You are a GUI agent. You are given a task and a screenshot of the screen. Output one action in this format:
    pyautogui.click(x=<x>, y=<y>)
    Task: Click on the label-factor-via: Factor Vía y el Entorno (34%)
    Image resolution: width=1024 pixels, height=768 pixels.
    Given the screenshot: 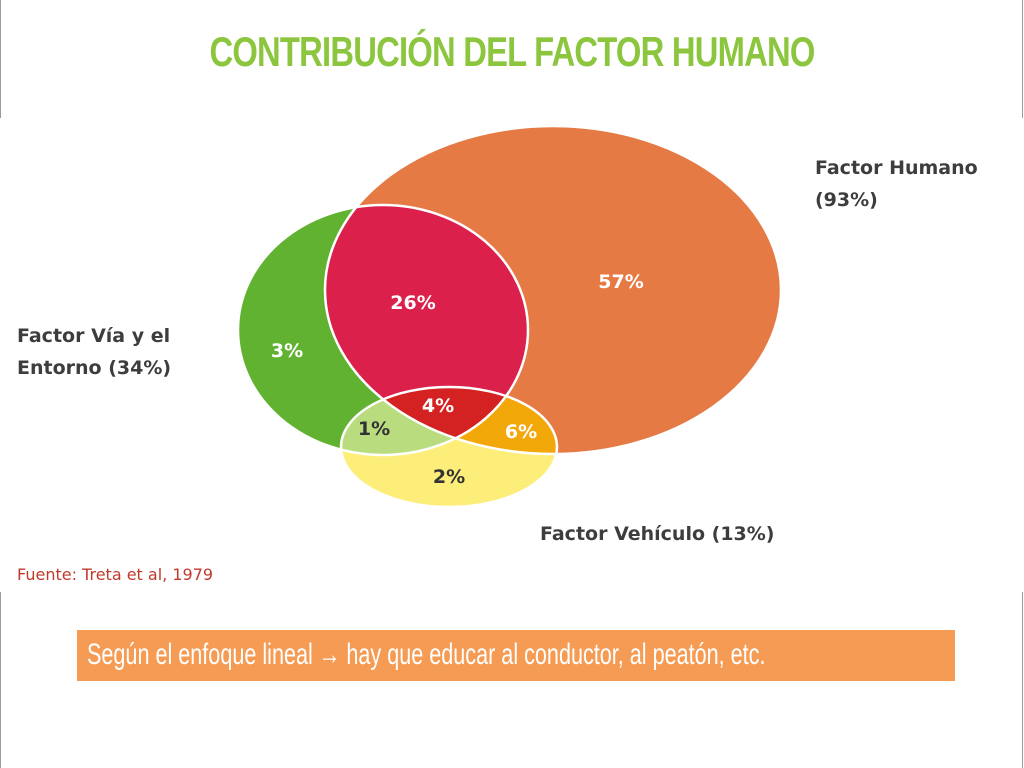 What is the action you would take?
    pyautogui.click(x=94, y=352)
    